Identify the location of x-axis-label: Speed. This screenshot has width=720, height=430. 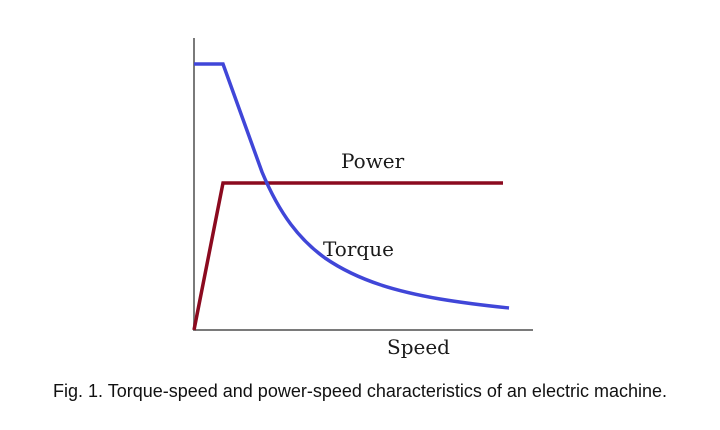
(418, 347).